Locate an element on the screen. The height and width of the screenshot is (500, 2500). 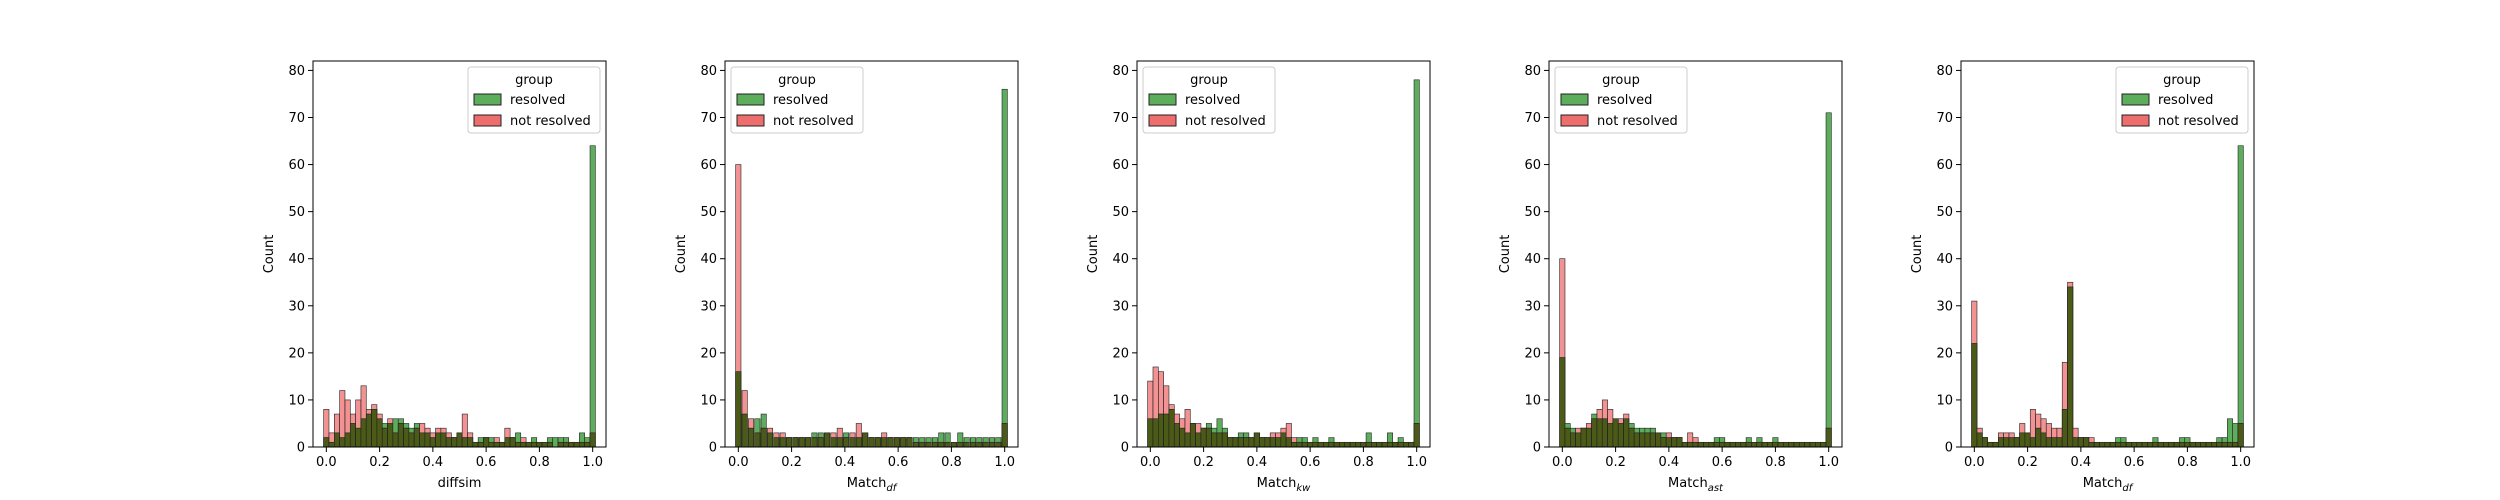
x-axis-label-main: Match is located at coordinates (2103, 483).